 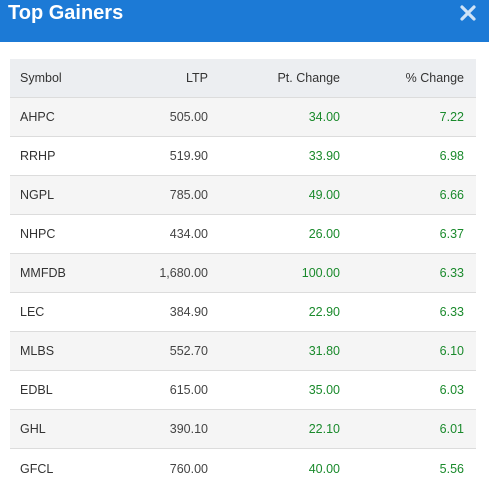 What do you see at coordinates (188, 351) in the screenshot?
I see `cell-ltp: 552.70` at bounding box center [188, 351].